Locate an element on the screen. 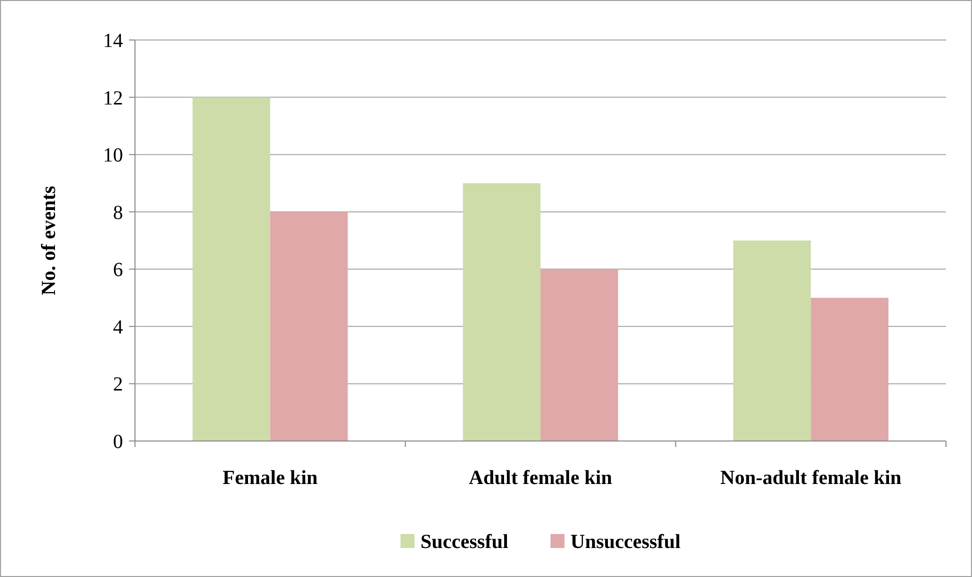 The height and width of the screenshot is (577, 972). y-tick-label: 12 is located at coordinates (113, 98).